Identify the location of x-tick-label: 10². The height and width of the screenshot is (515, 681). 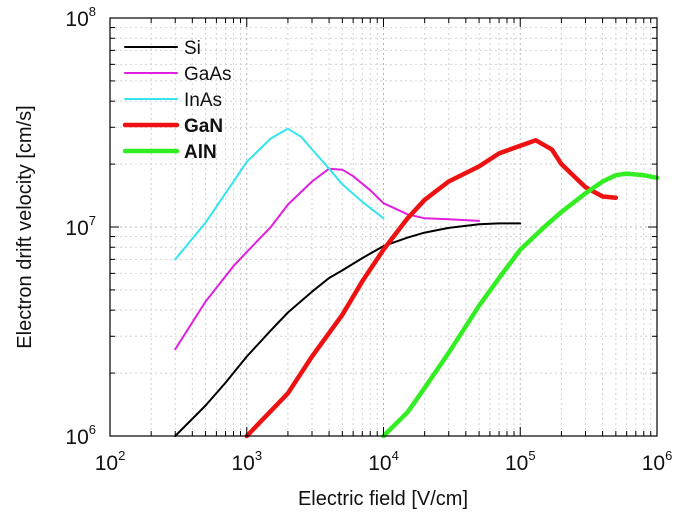
(110, 461).